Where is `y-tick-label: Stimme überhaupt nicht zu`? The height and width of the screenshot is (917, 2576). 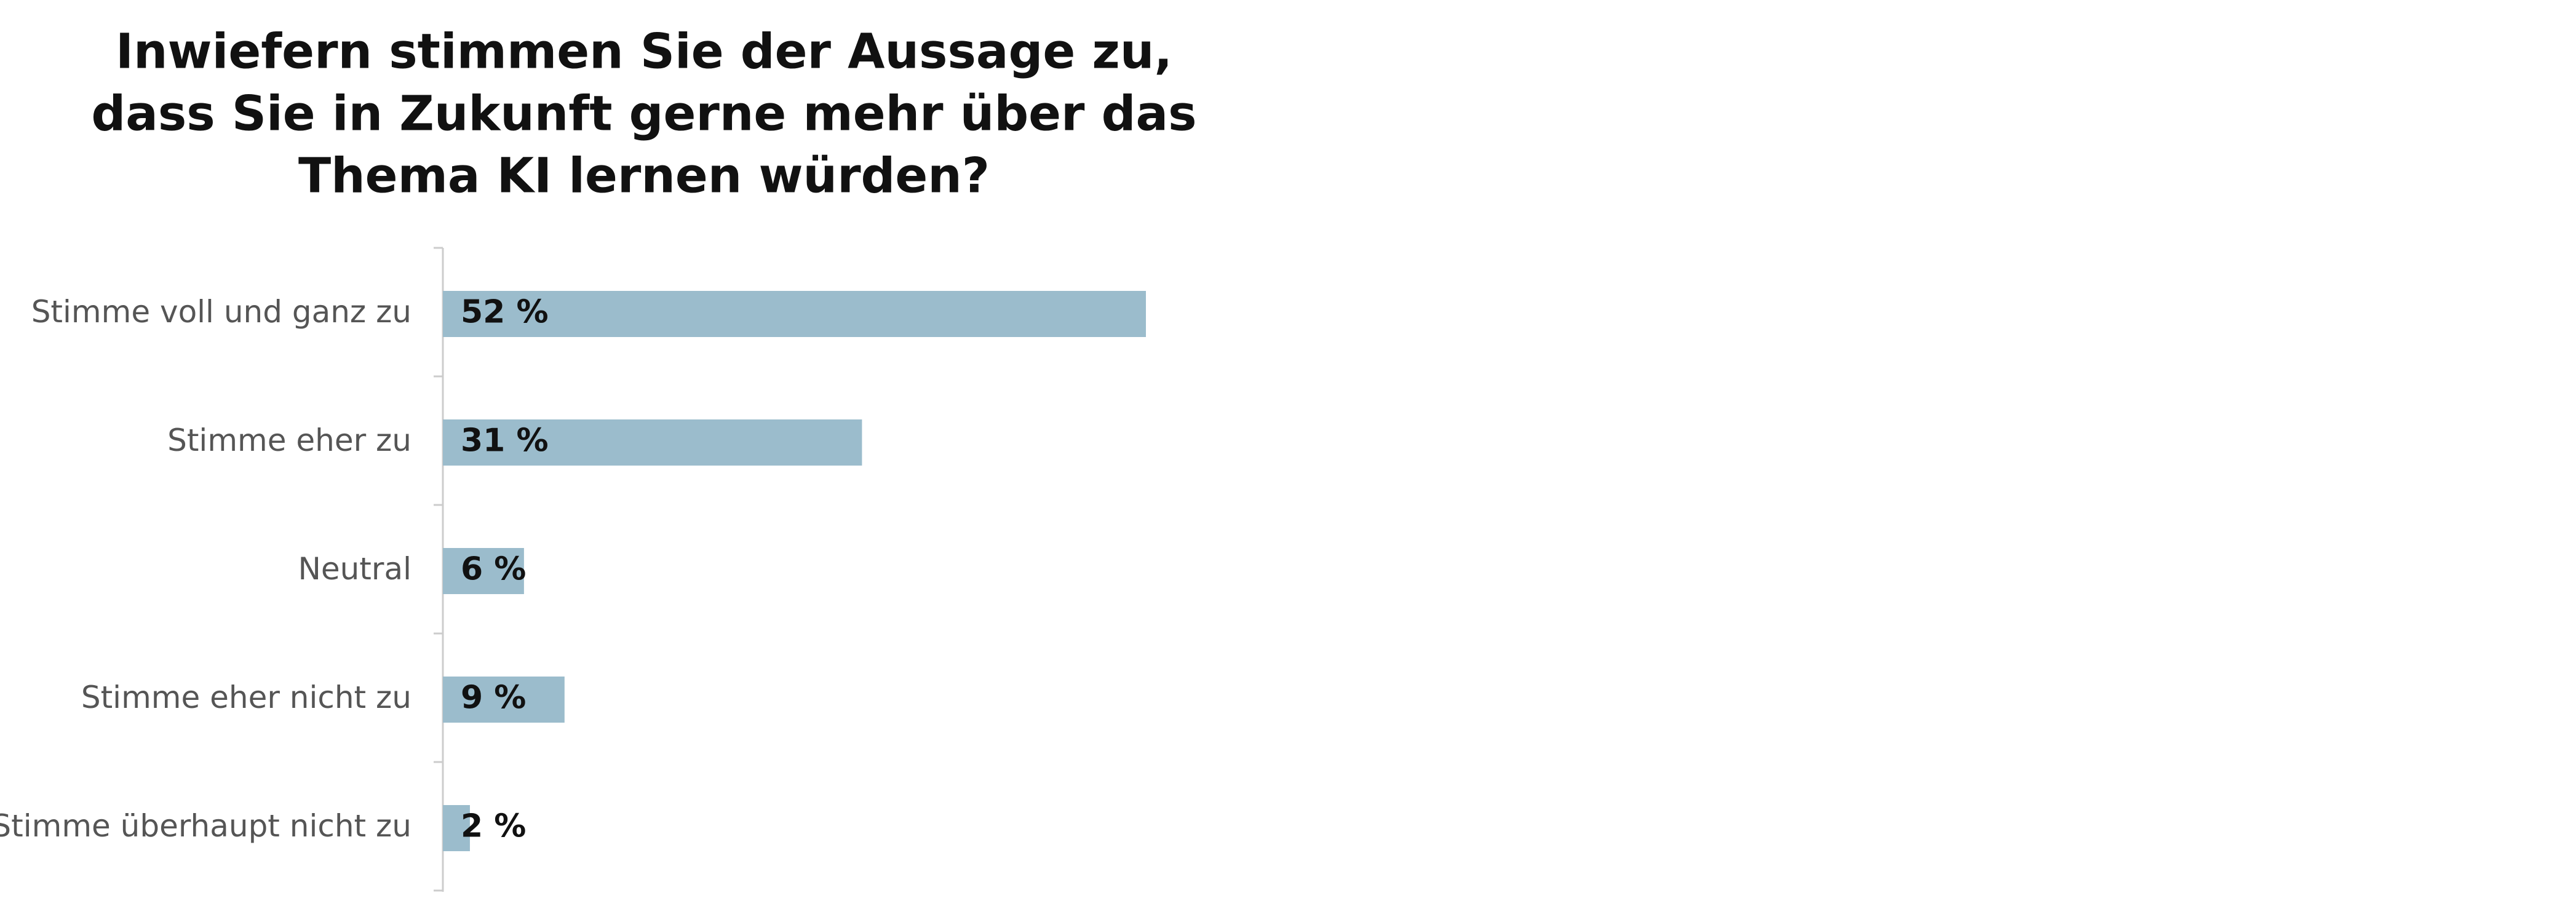
y-tick-label: Stimme überhaupt nicht zu is located at coordinates (205, 826).